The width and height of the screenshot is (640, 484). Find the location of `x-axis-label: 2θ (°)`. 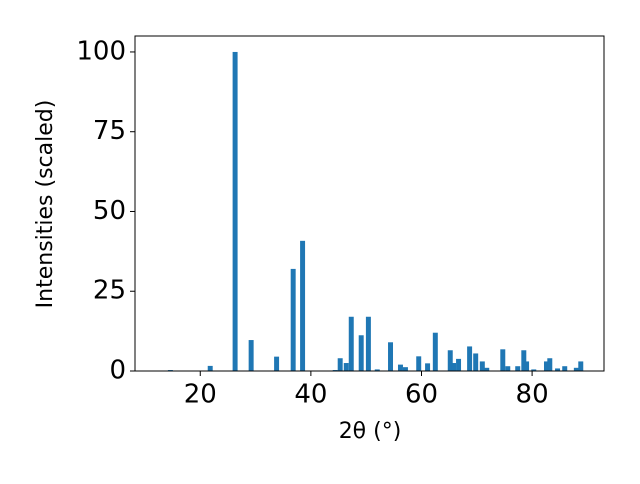

x-axis-label: 2θ (°) is located at coordinates (370, 431).